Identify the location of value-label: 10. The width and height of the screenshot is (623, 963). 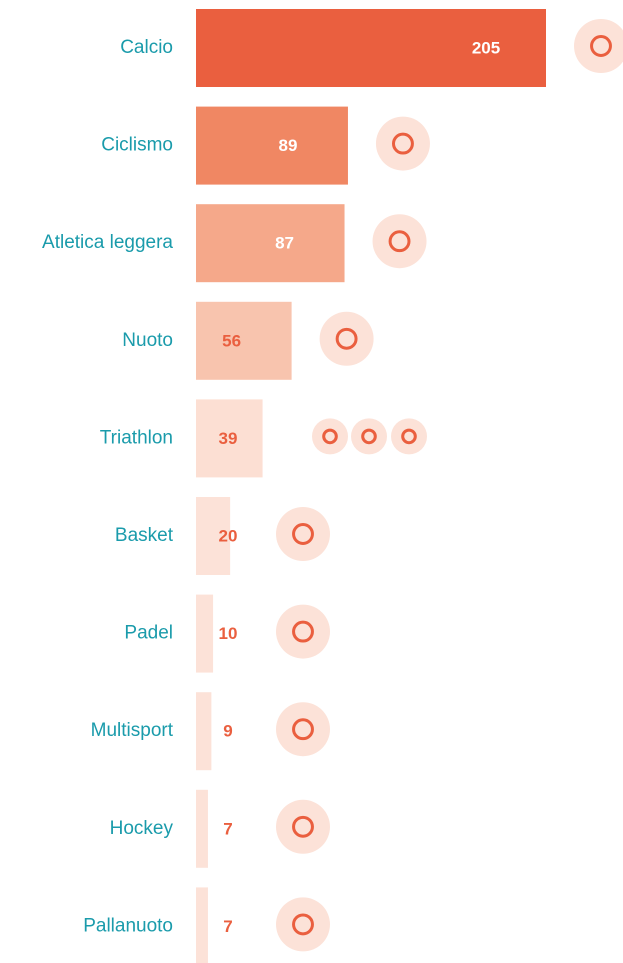
(228, 633).